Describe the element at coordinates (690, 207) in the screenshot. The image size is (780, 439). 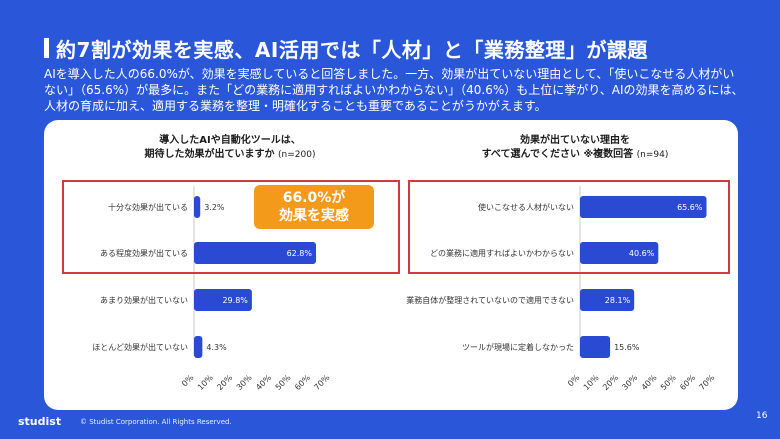
I see `right-value-label: 65.6%` at that location.